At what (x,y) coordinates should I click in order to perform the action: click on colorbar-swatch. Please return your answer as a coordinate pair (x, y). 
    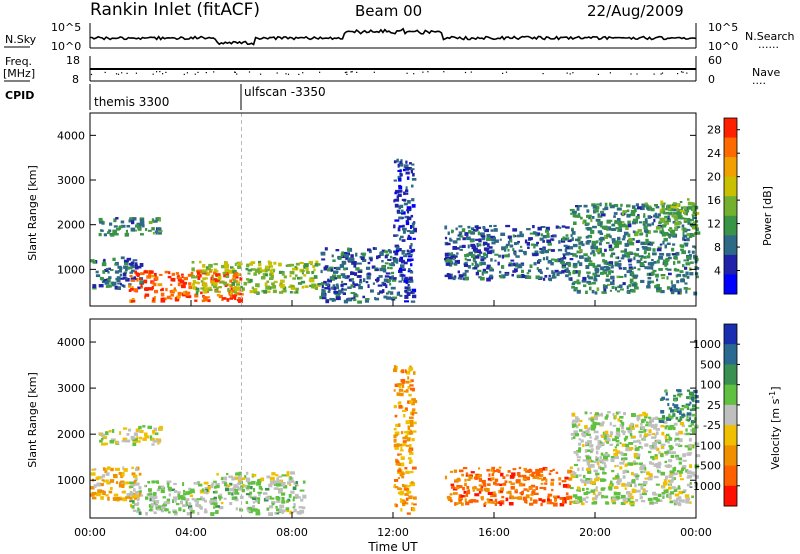
    Looking at the image, I should click on (730, 395).